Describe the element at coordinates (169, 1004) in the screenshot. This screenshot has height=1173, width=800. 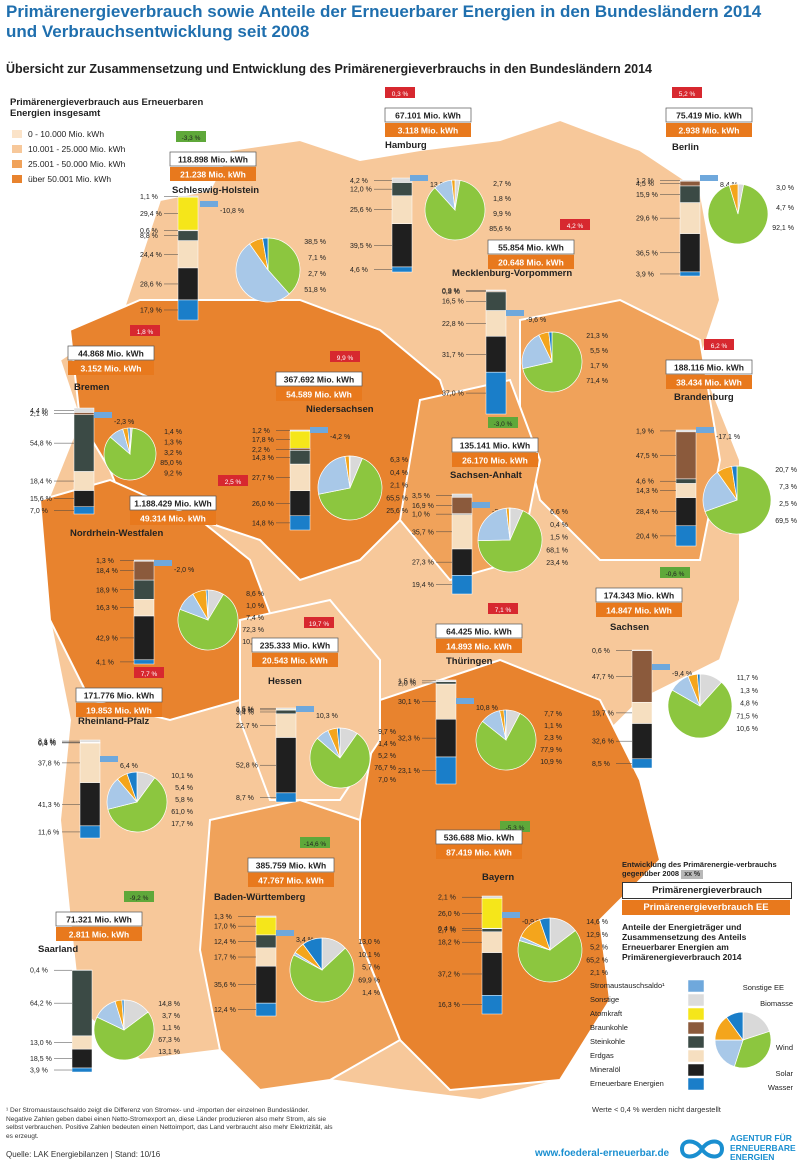
I see `pie-label: 14,8 %` at that location.